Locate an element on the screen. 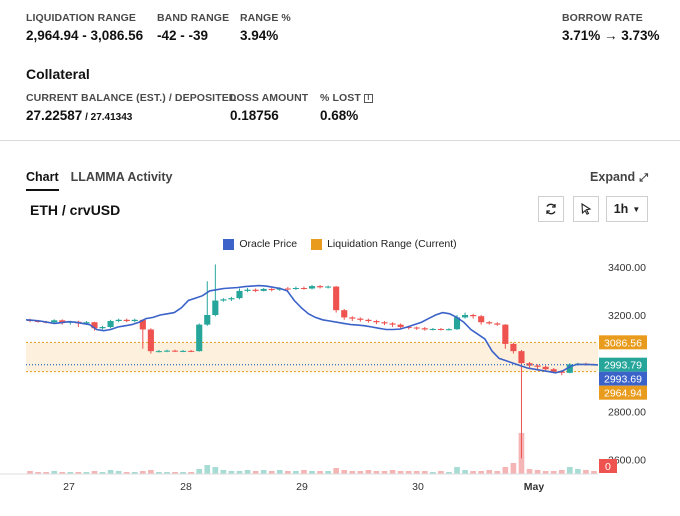 This screenshot has height=516, width=680. borrow-rate-label: BORROW RATE is located at coordinates (602, 18).